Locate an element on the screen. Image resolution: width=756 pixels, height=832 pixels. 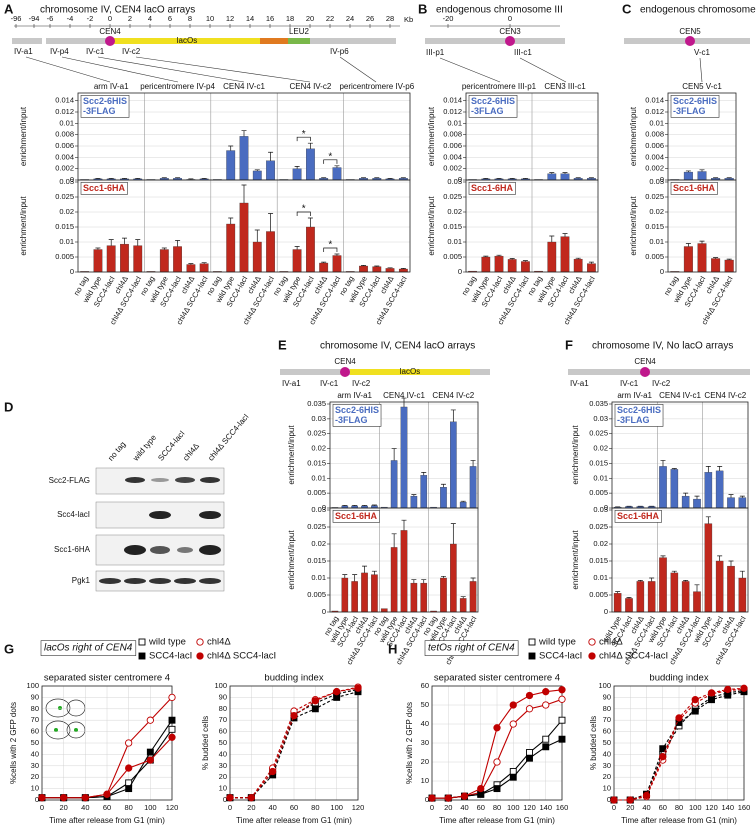
y-tick-label: 90 is located at coordinates (607, 696).